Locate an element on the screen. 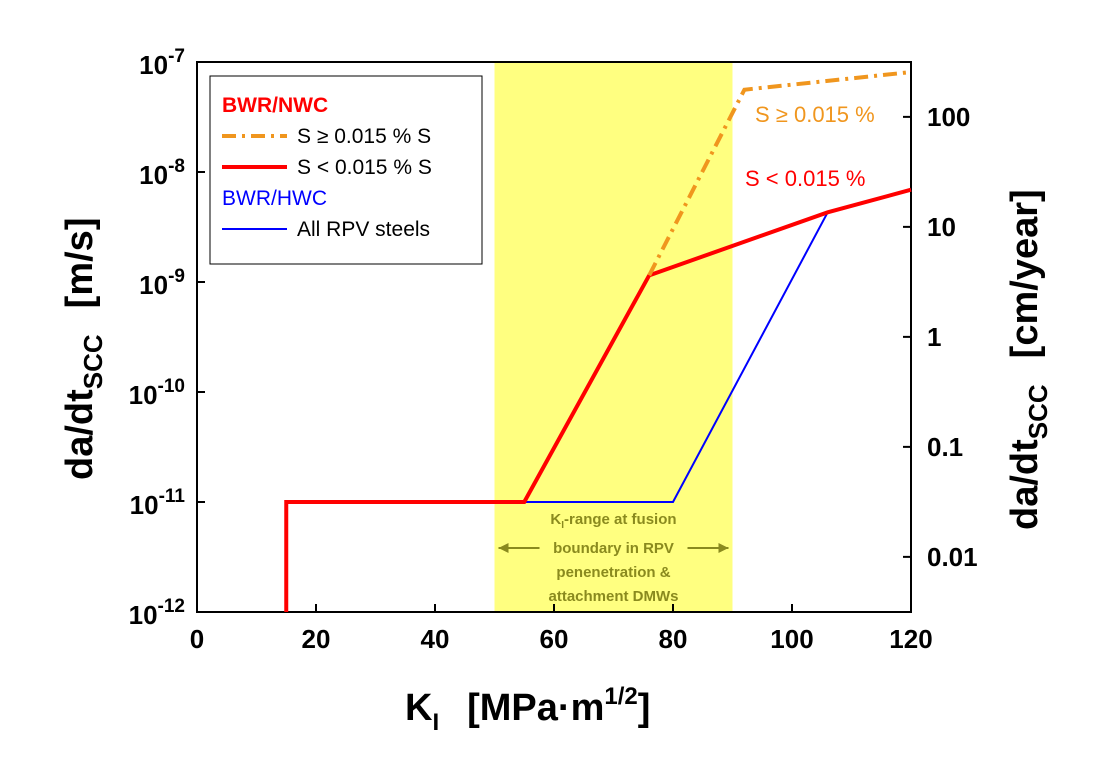 The height and width of the screenshot is (767, 1100). region-label: penenetration & is located at coordinates (613, 572).